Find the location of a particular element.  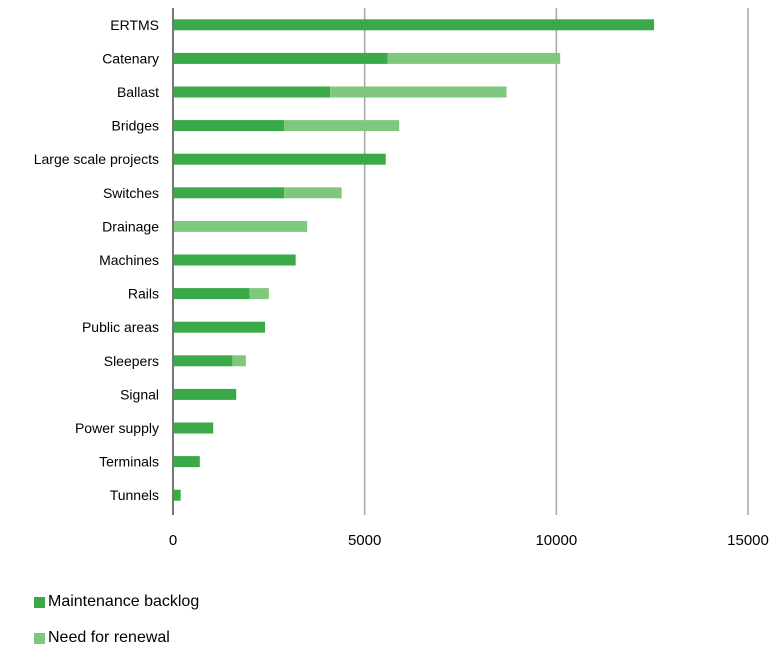

bar-power-supply-maintenance-backlog is located at coordinates (193, 428).